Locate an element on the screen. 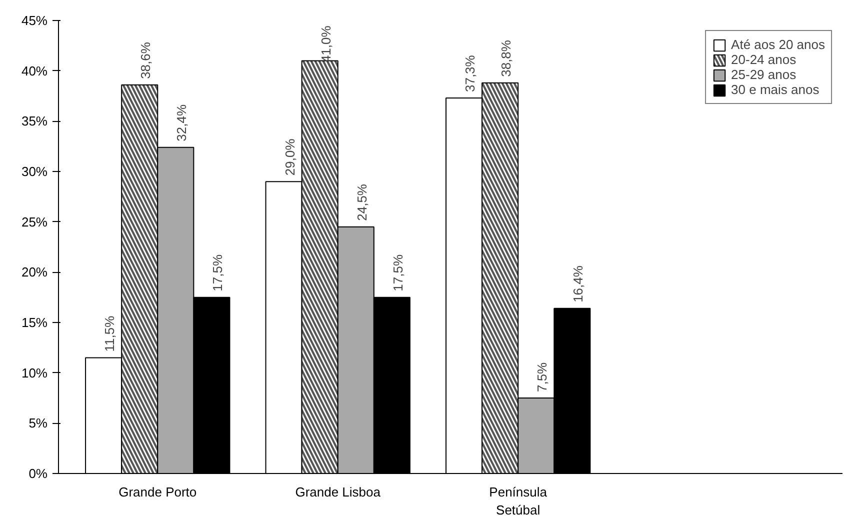 The height and width of the screenshot is (530, 858). y-tick-label: 45% is located at coordinates (34, 20).